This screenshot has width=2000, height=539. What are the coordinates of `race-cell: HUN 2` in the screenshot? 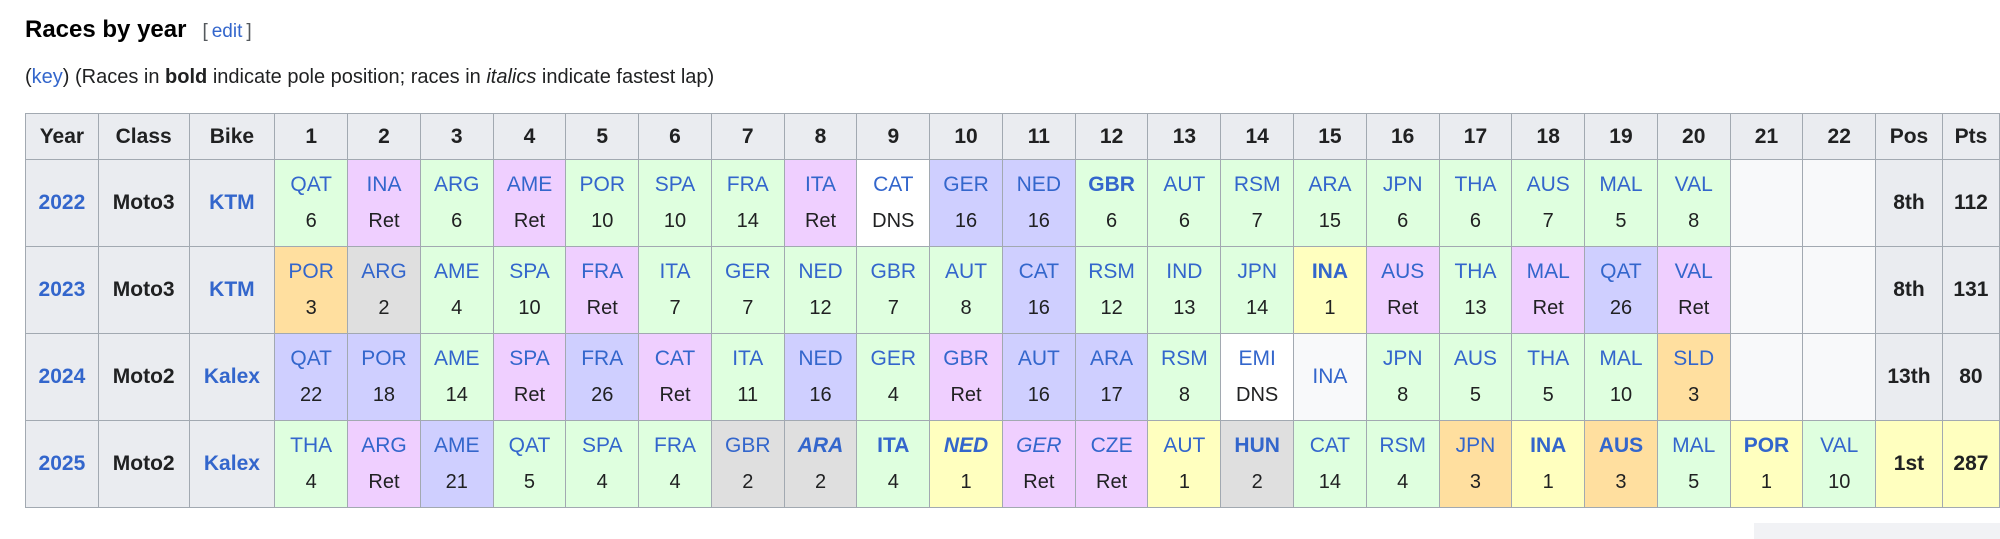 It's located at (1257, 464).